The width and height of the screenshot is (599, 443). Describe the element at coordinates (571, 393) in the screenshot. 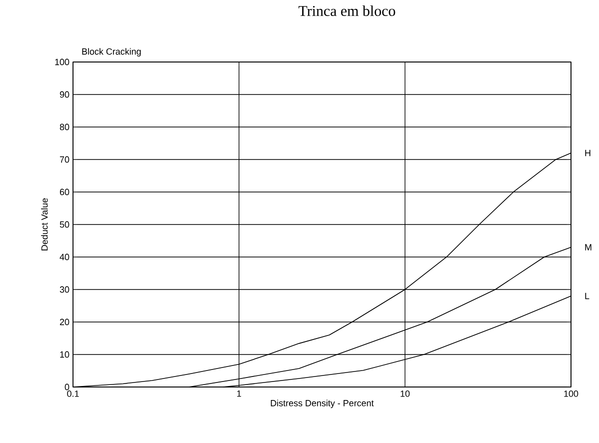

I see `x-tick-label: 100` at that location.